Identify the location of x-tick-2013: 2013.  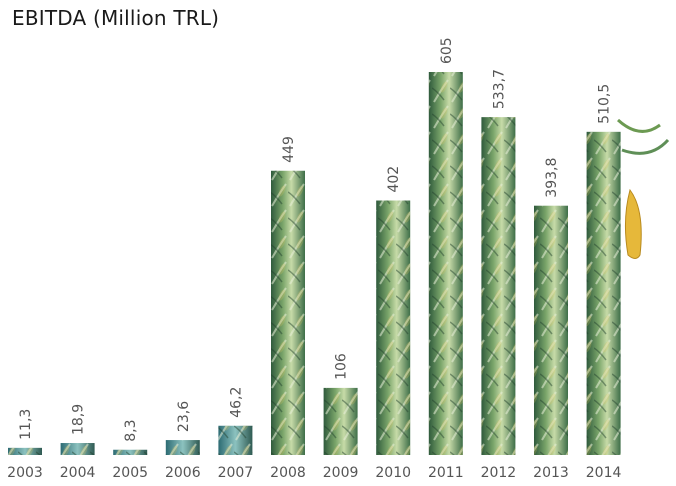
(551, 473).